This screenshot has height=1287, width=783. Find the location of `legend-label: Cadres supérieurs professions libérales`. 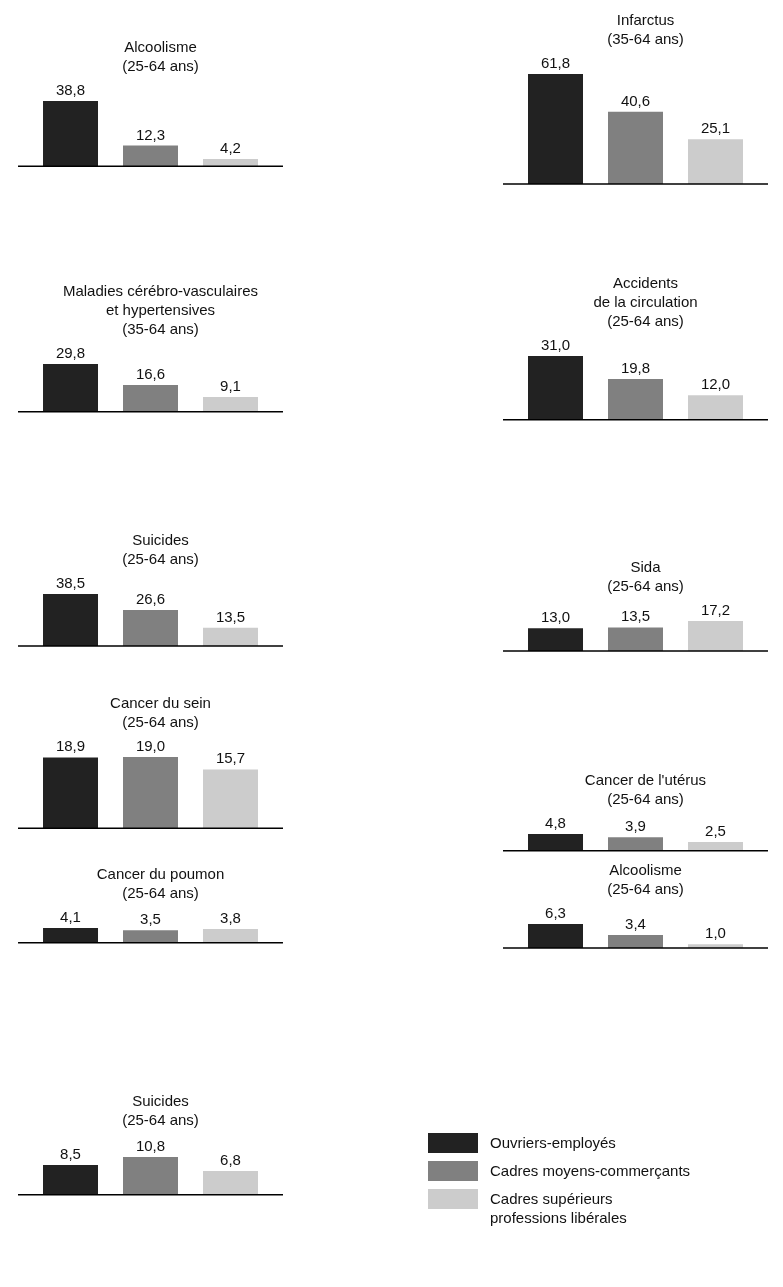

legend-label: Cadres supérieurs professions libérales is located at coordinates (558, 1208).